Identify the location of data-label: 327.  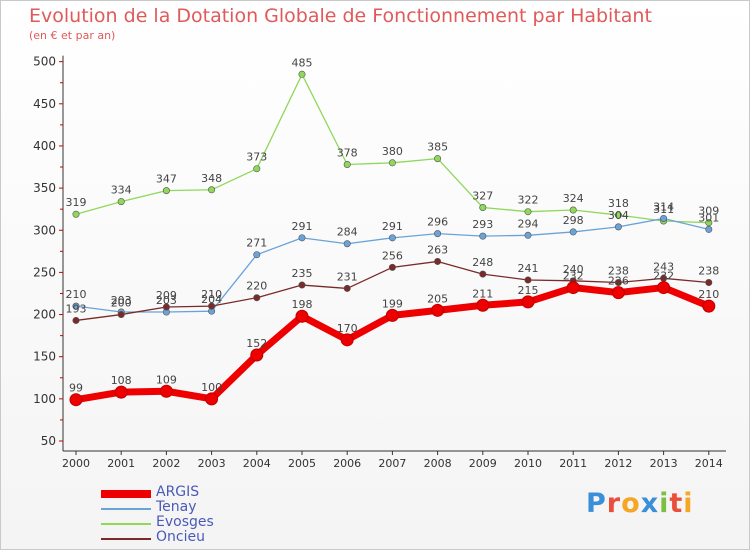
(482, 195).